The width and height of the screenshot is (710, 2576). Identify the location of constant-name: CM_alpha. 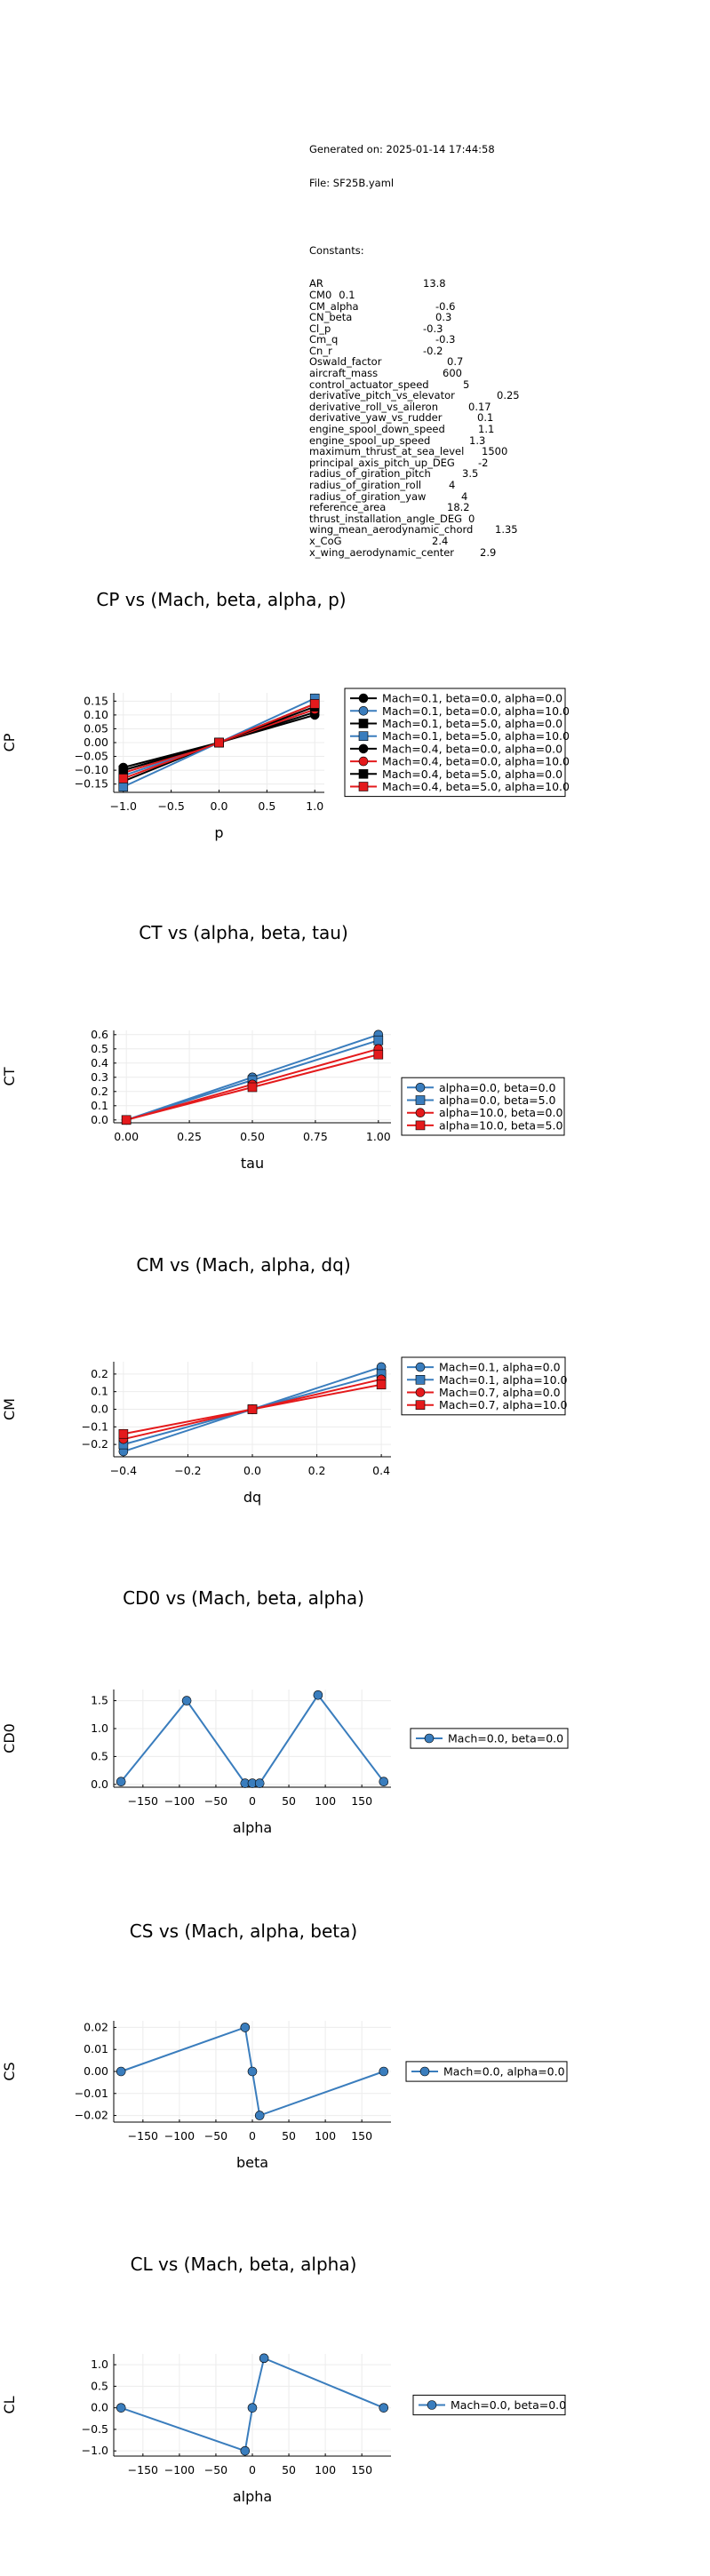
(334, 306).